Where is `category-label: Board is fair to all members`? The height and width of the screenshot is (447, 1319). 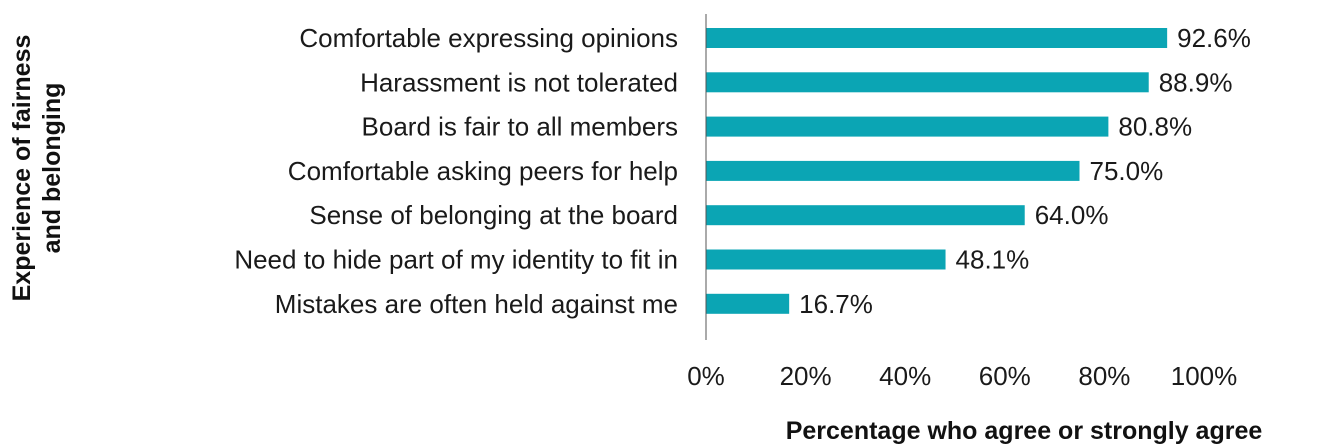 category-label: Board is fair to all members is located at coordinates (520, 127).